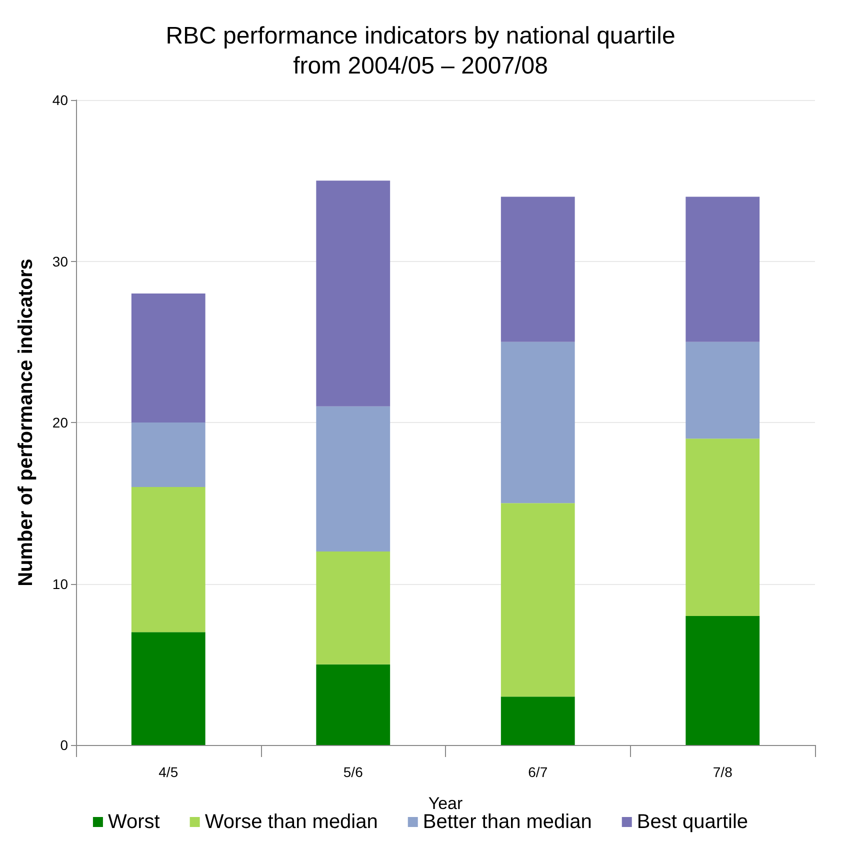 The height and width of the screenshot is (845, 841). Describe the element at coordinates (291, 822) in the screenshot. I see `legend-label: Worse than median` at that location.